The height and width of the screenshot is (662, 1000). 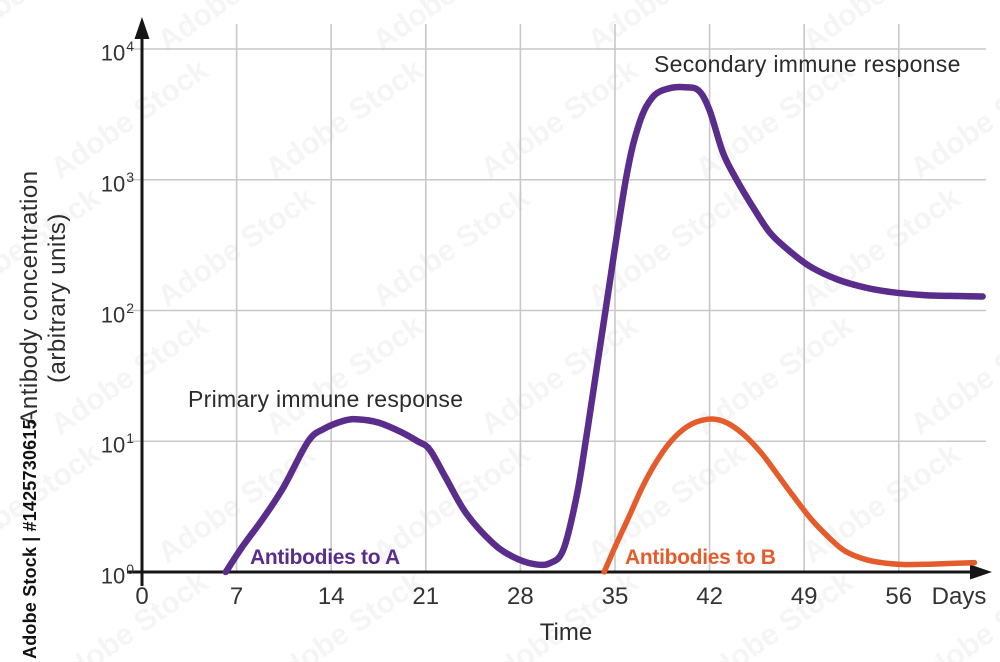 I want to click on primary-response-annotation: Primary immune response, so click(x=326, y=399).